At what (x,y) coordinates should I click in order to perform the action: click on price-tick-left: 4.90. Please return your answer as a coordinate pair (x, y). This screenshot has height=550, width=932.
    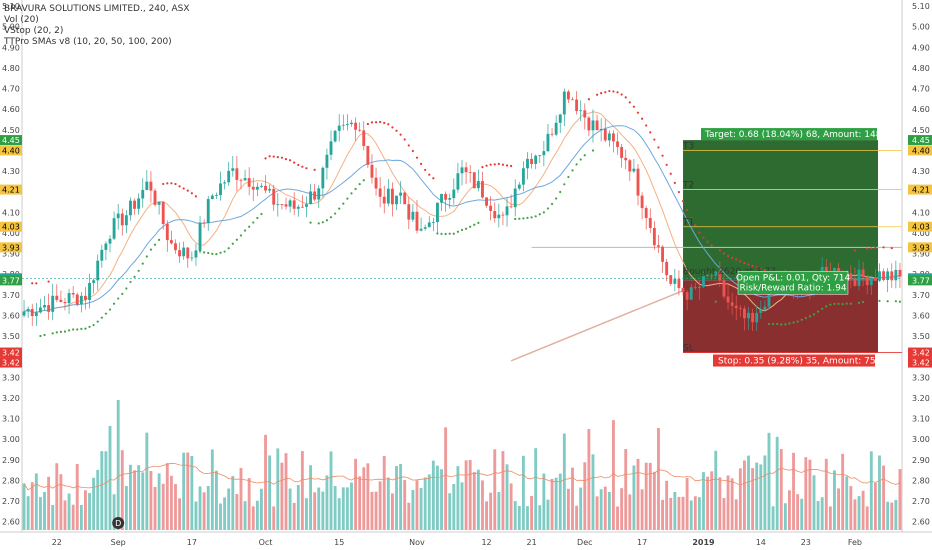
    Looking at the image, I should click on (11, 47).